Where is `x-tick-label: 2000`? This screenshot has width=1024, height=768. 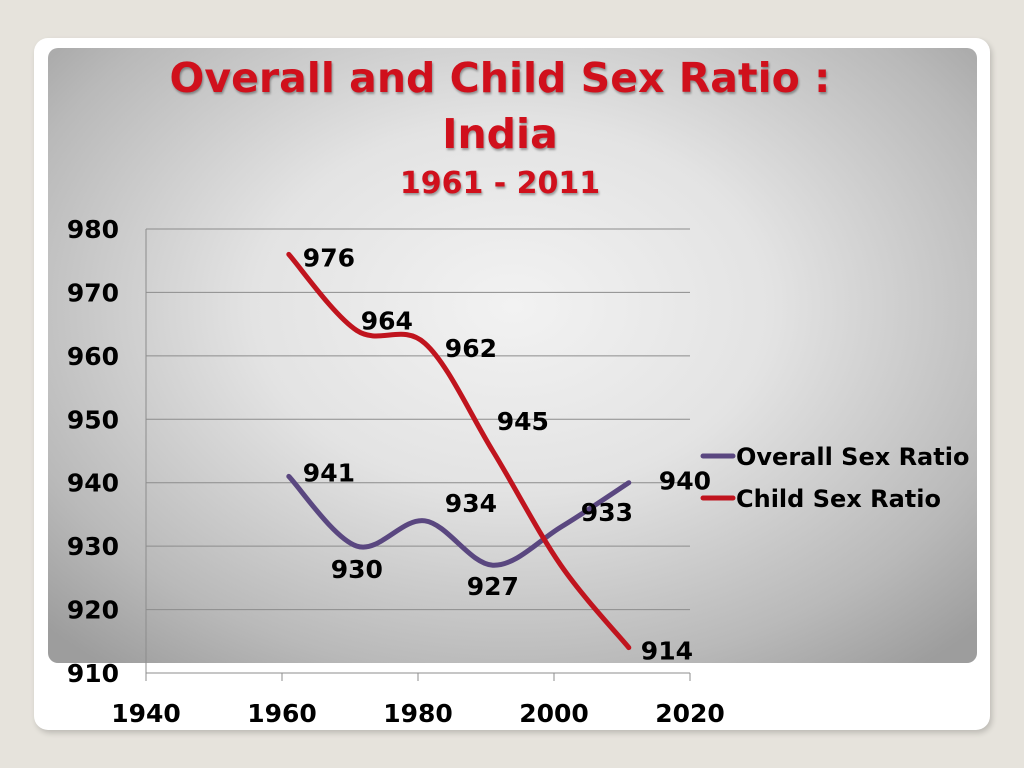
x-tick-label: 2000 is located at coordinates (554, 713).